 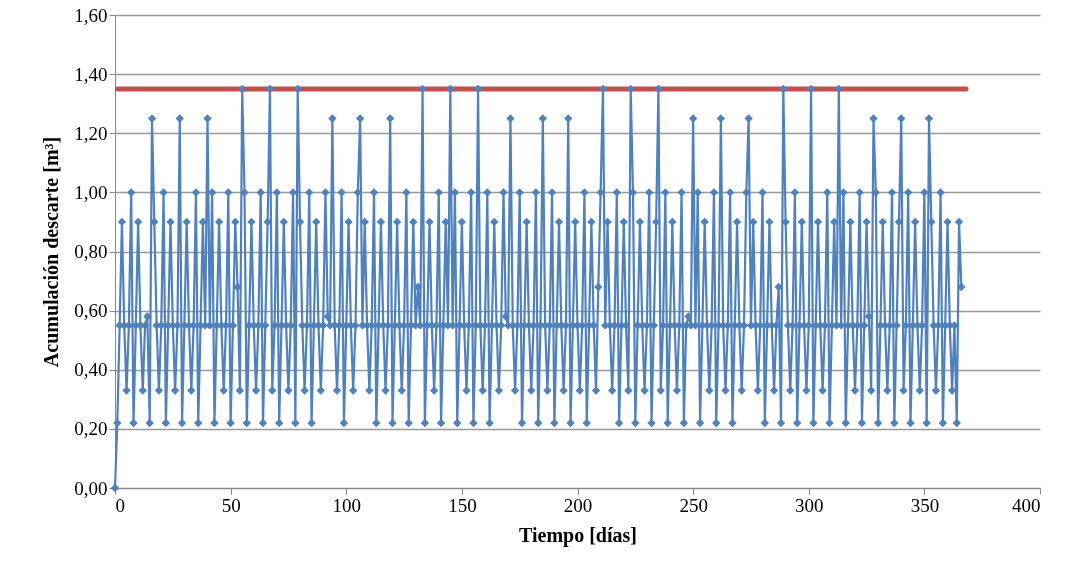 What do you see at coordinates (91, 74) in the screenshot?
I see `y-tick-label: 1,40` at bounding box center [91, 74].